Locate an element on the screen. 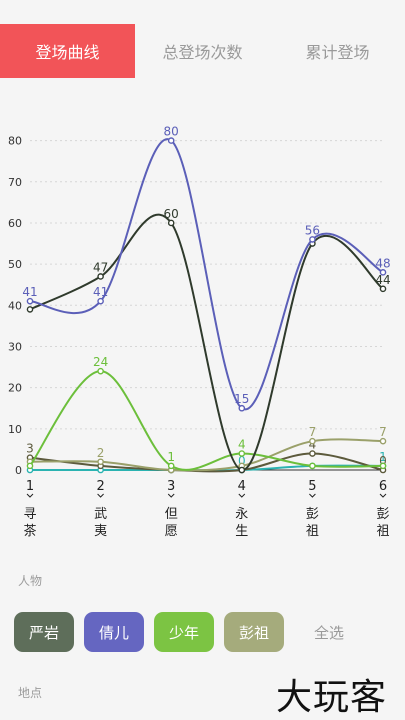 This screenshot has height=720, width=405. chip-qianer: 倩儿 is located at coordinates (114, 632).